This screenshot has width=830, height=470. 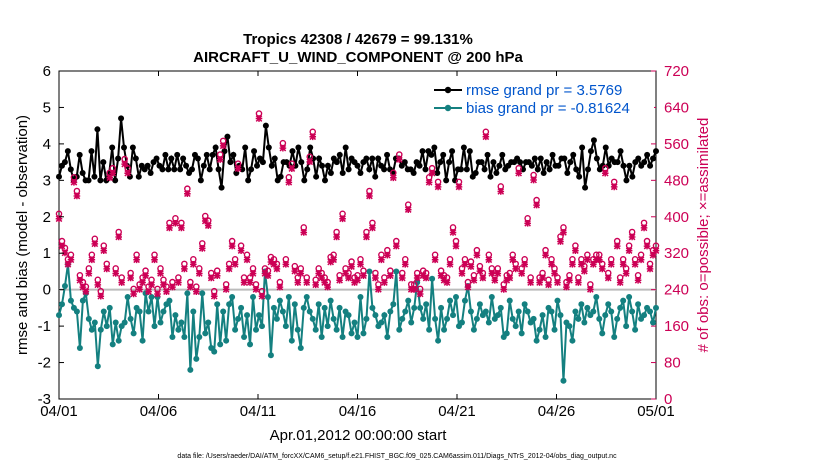 I want to click on legend-bias-label: bias grand pr = -0.81624, so click(x=548, y=108).